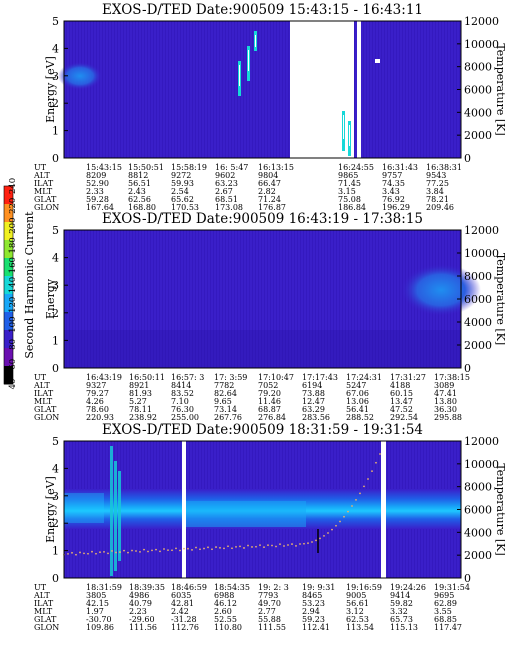 The height and width of the screenshot is (649, 505). I want to click on table-cell: 47.41, so click(445, 393).